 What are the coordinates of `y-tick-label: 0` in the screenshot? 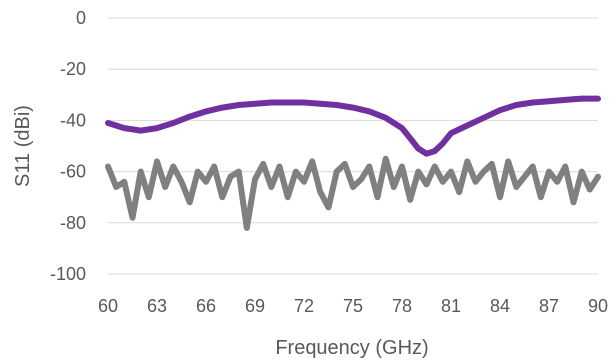 It's located at (81, 18).